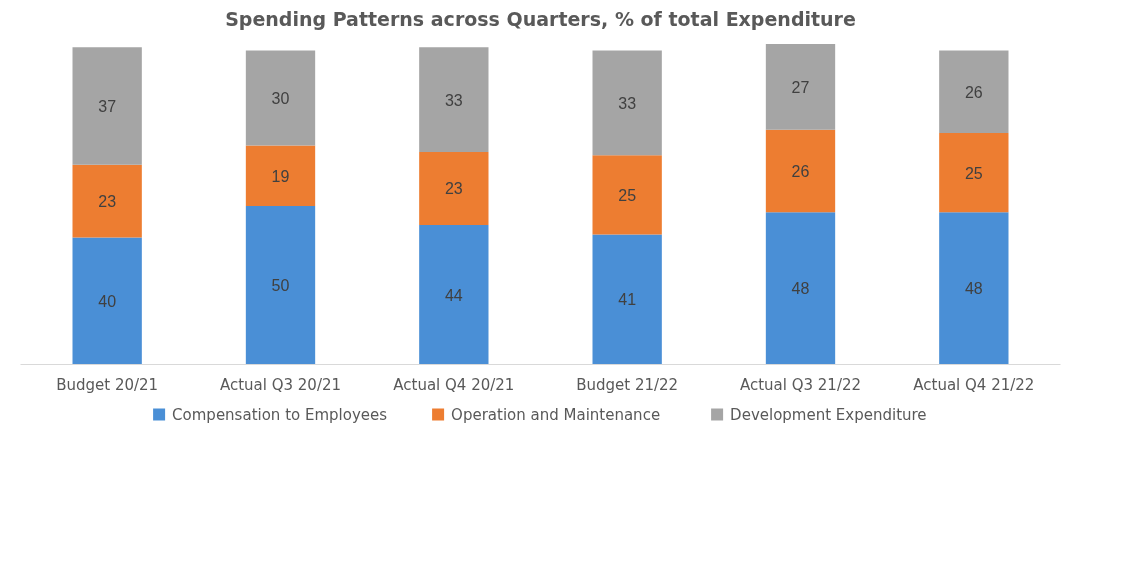 This screenshot has width=1134, height=567. Describe the element at coordinates (280, 384) in the screenshot. I see `x-tick-label: Actual Q3 20/21` at that location.